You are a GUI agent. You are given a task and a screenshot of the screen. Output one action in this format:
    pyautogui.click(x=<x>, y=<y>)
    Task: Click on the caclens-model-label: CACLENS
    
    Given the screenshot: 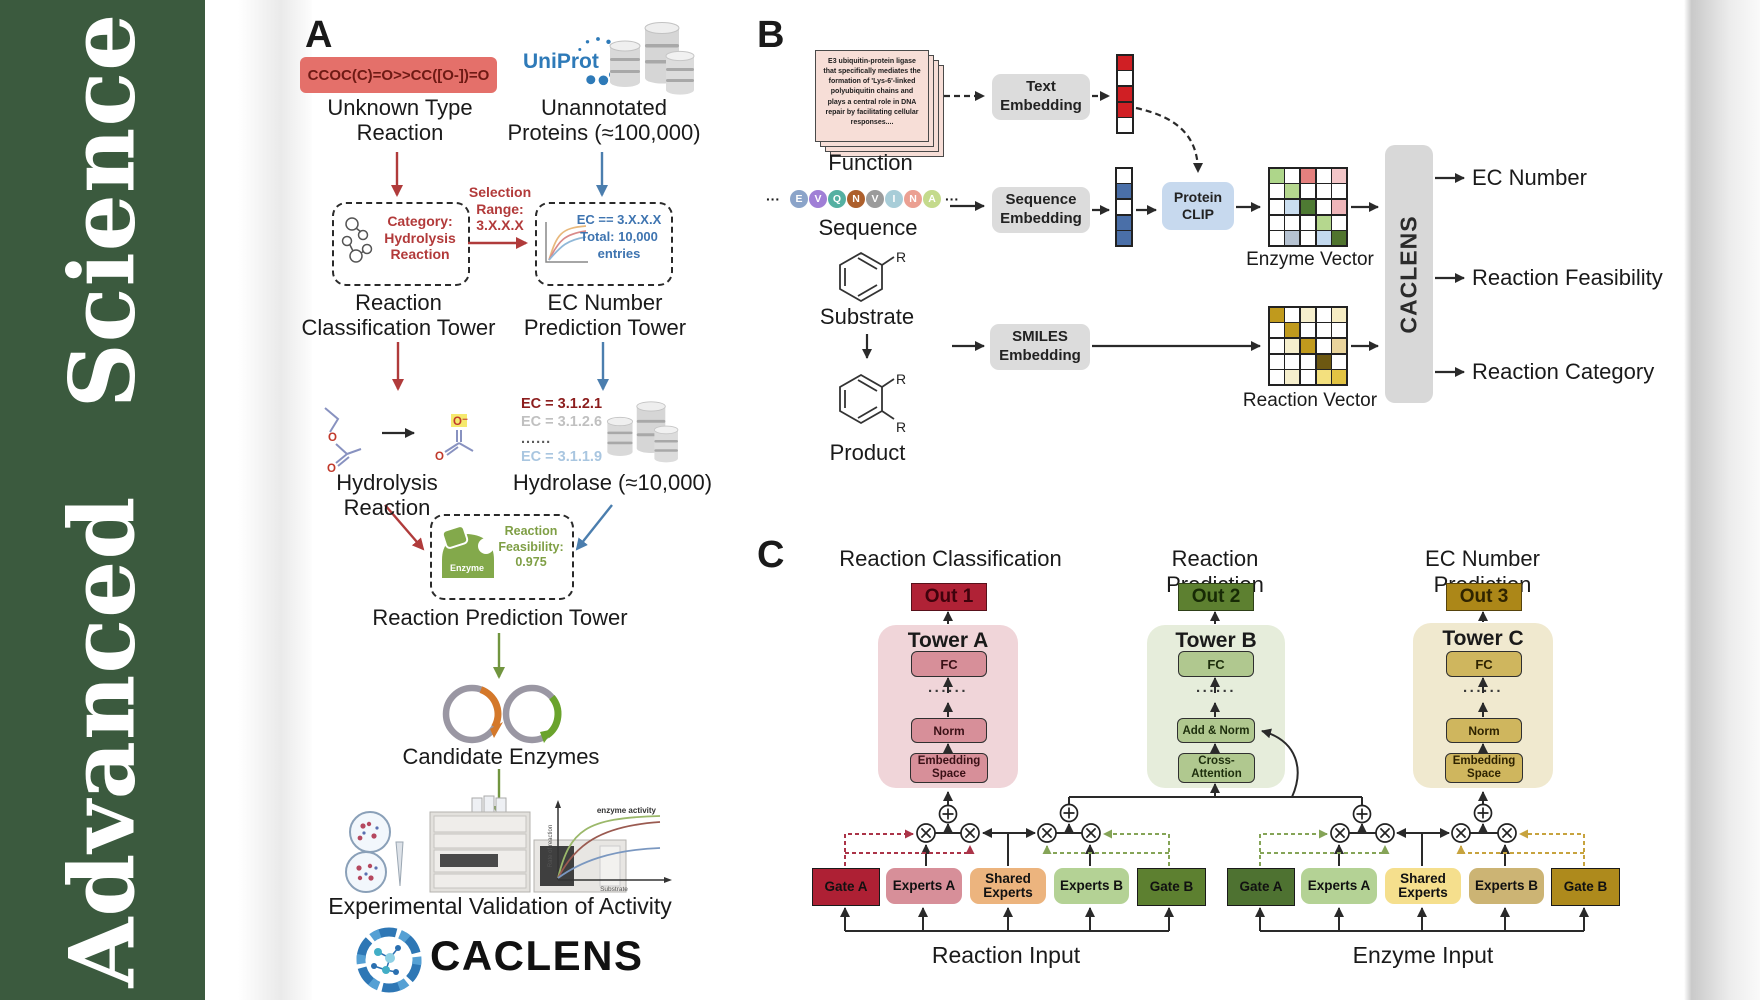 What is the action you would take?
    pyautogui.click(x=1408, y=274)
    